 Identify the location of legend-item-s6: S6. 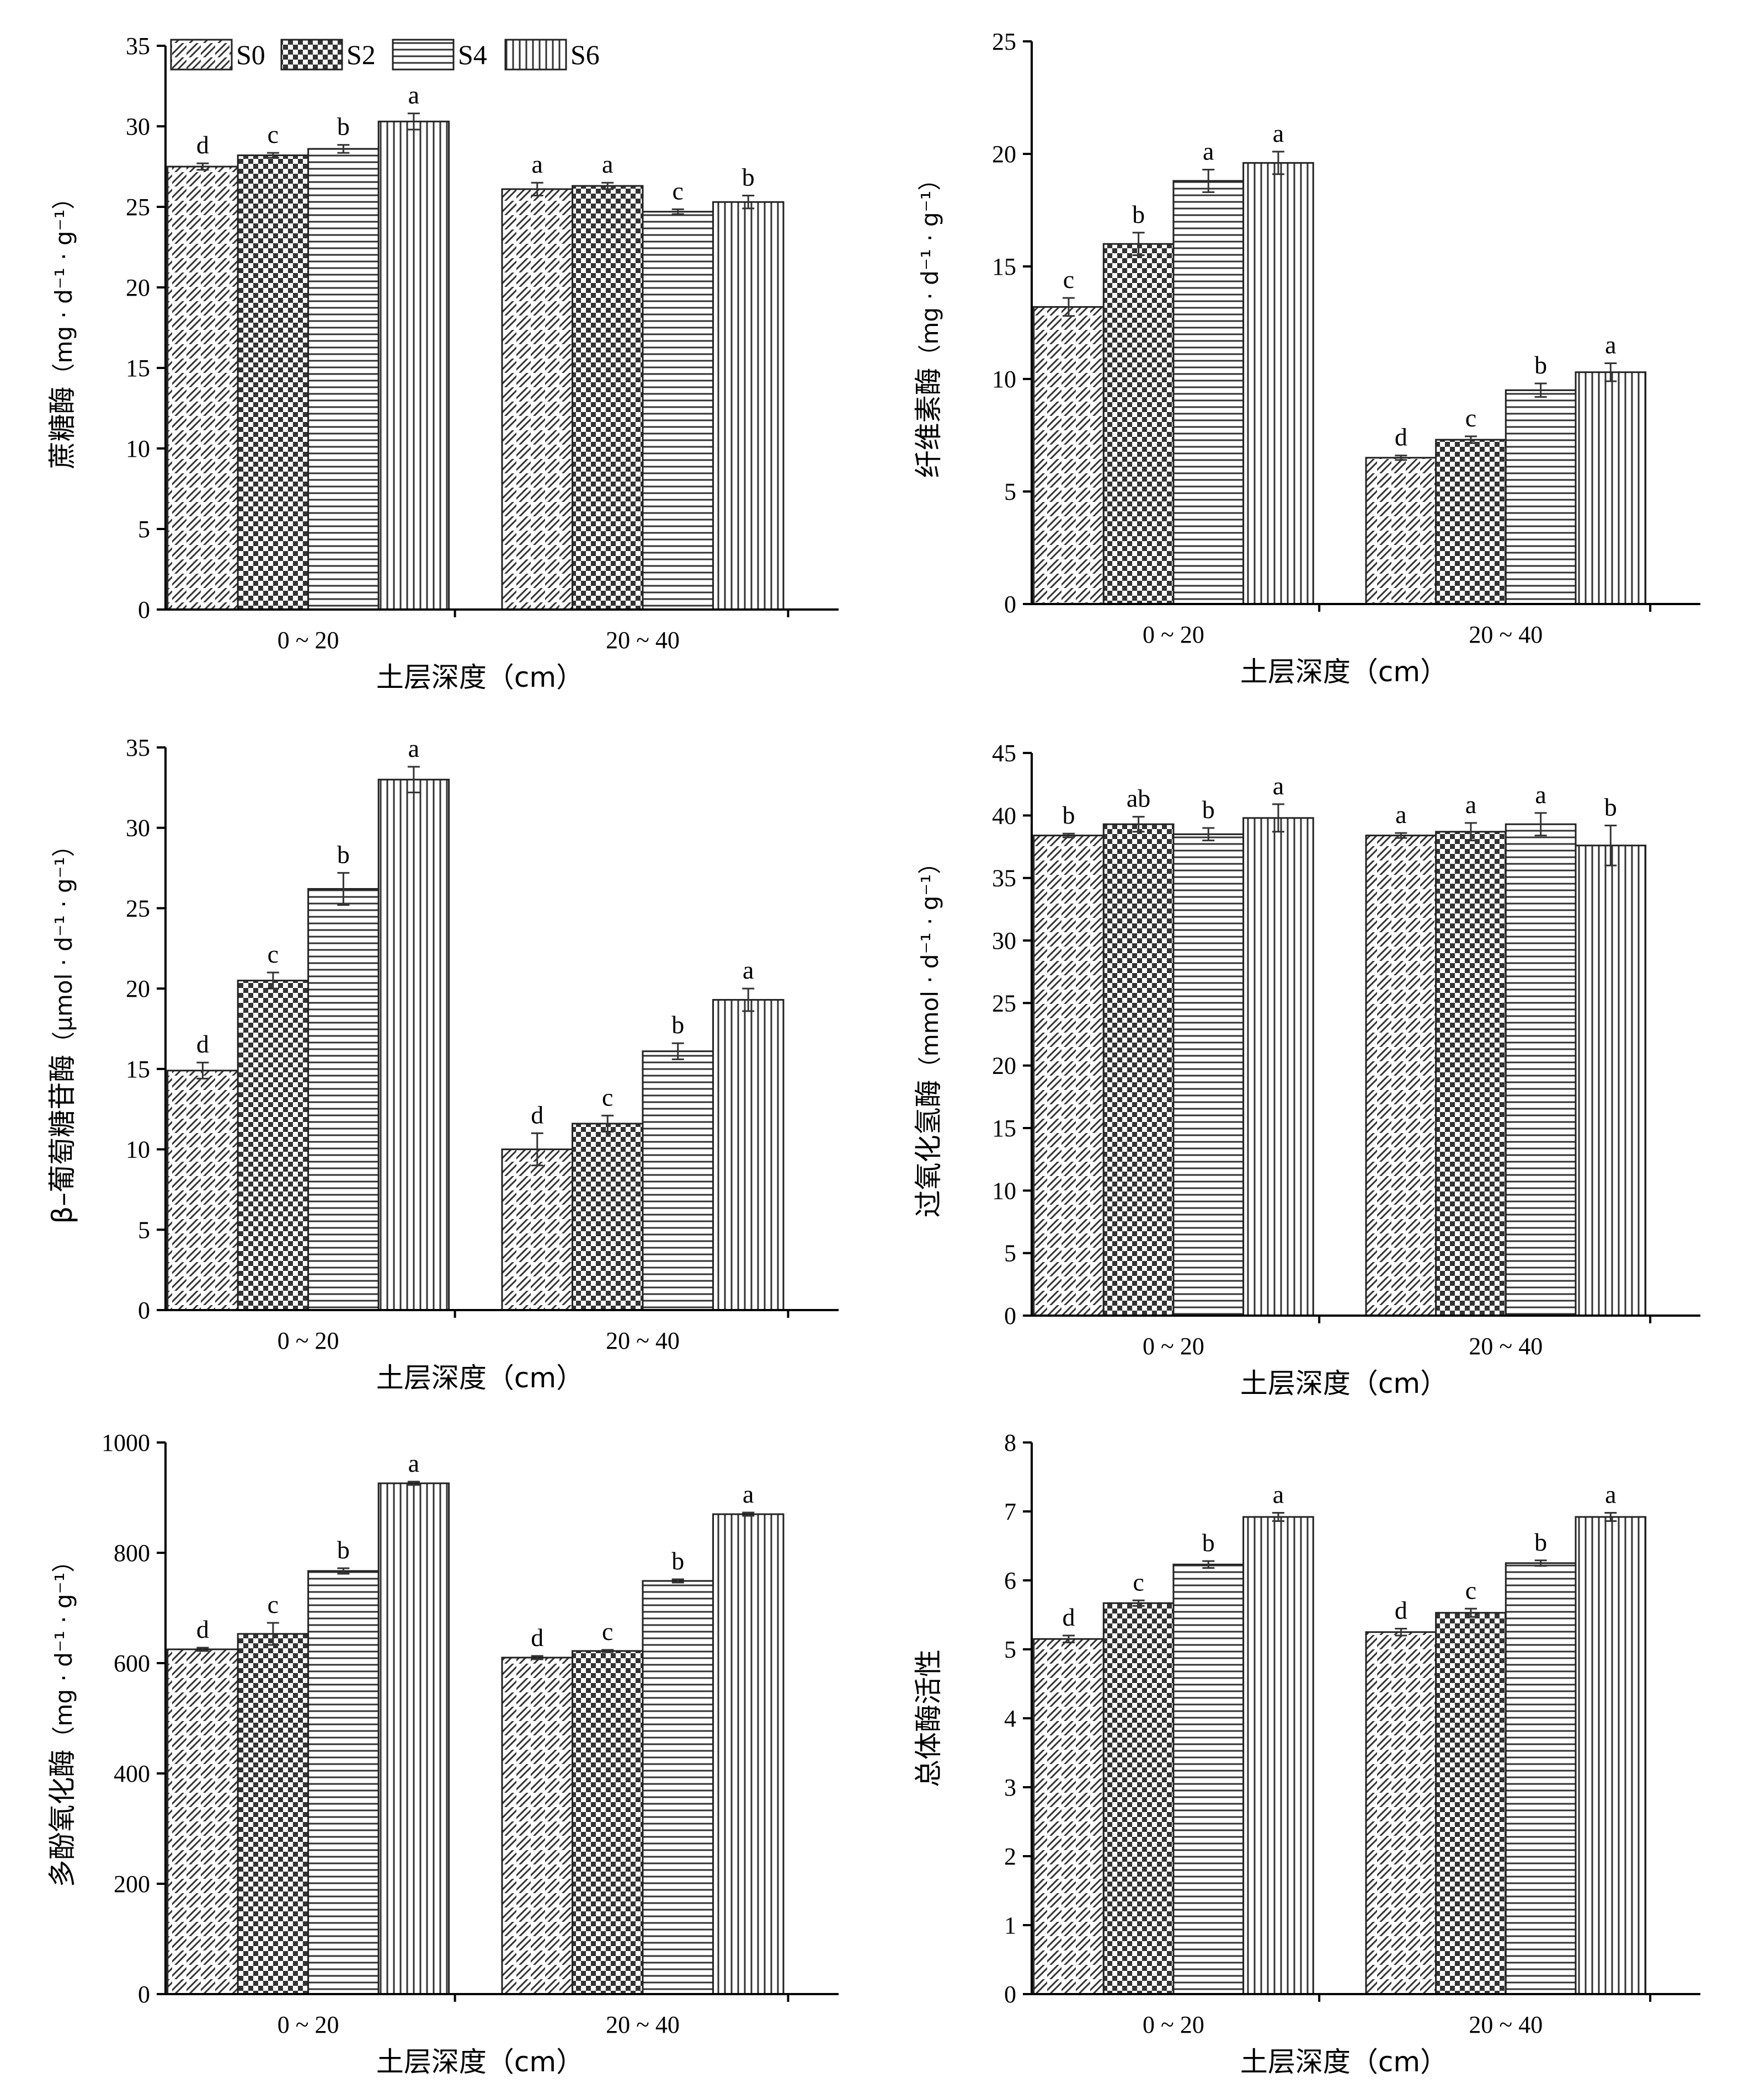
(552, 55).